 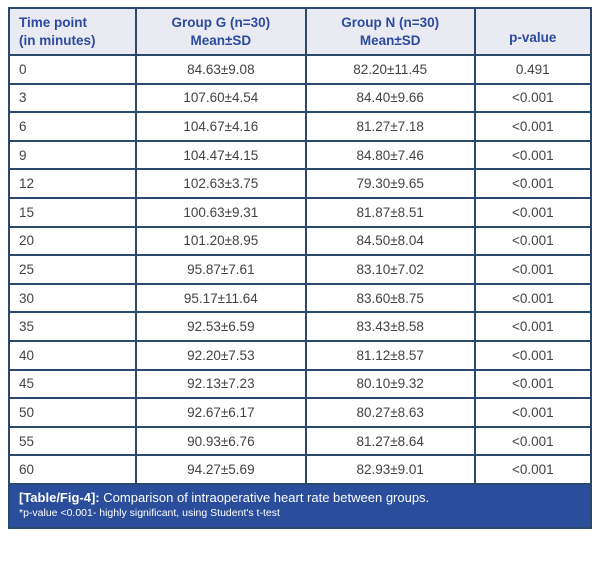 I want to click on cell-group-g: 107.60±4.54, so click(x=220, y=98).